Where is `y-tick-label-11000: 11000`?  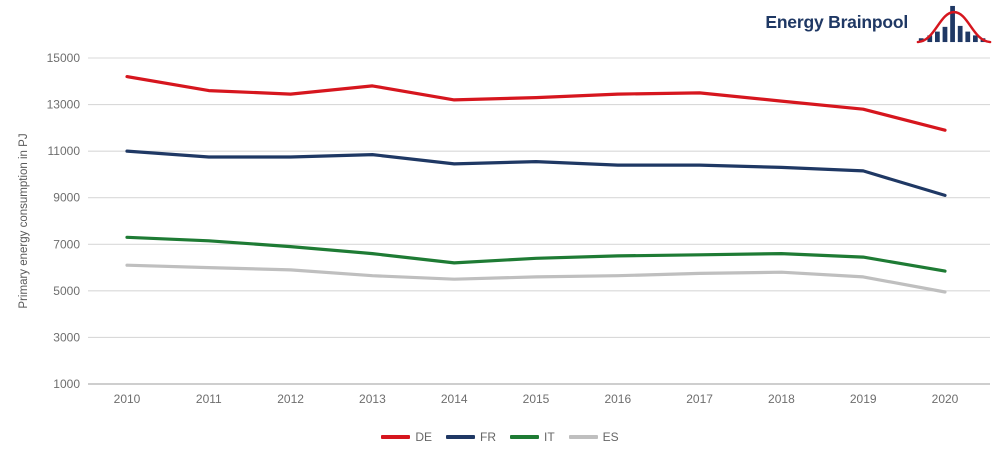 y-tick-label-11000: 11000 is located at coordinates (64, 151).